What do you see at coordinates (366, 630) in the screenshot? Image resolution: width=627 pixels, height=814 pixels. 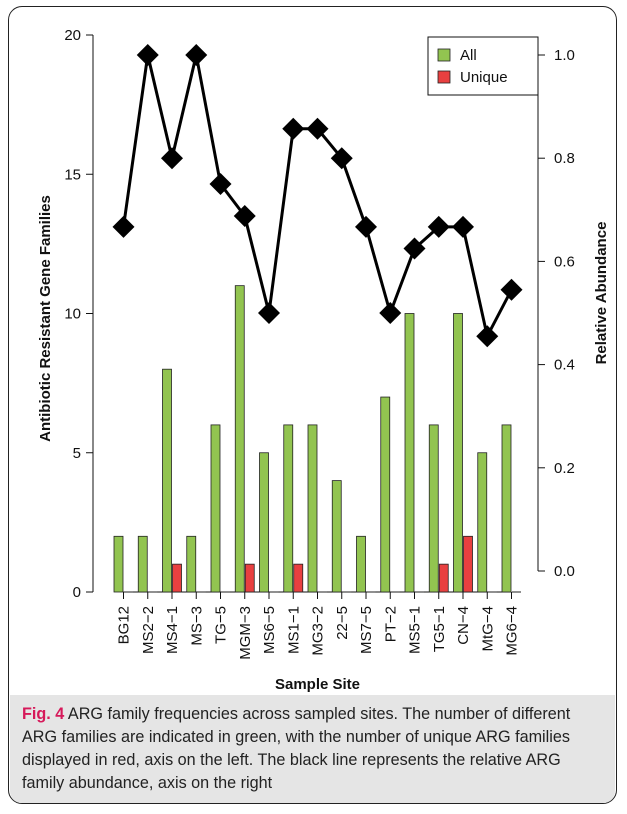 I see `x-tick-label: MS7−5` at bounding box center [366, 630].